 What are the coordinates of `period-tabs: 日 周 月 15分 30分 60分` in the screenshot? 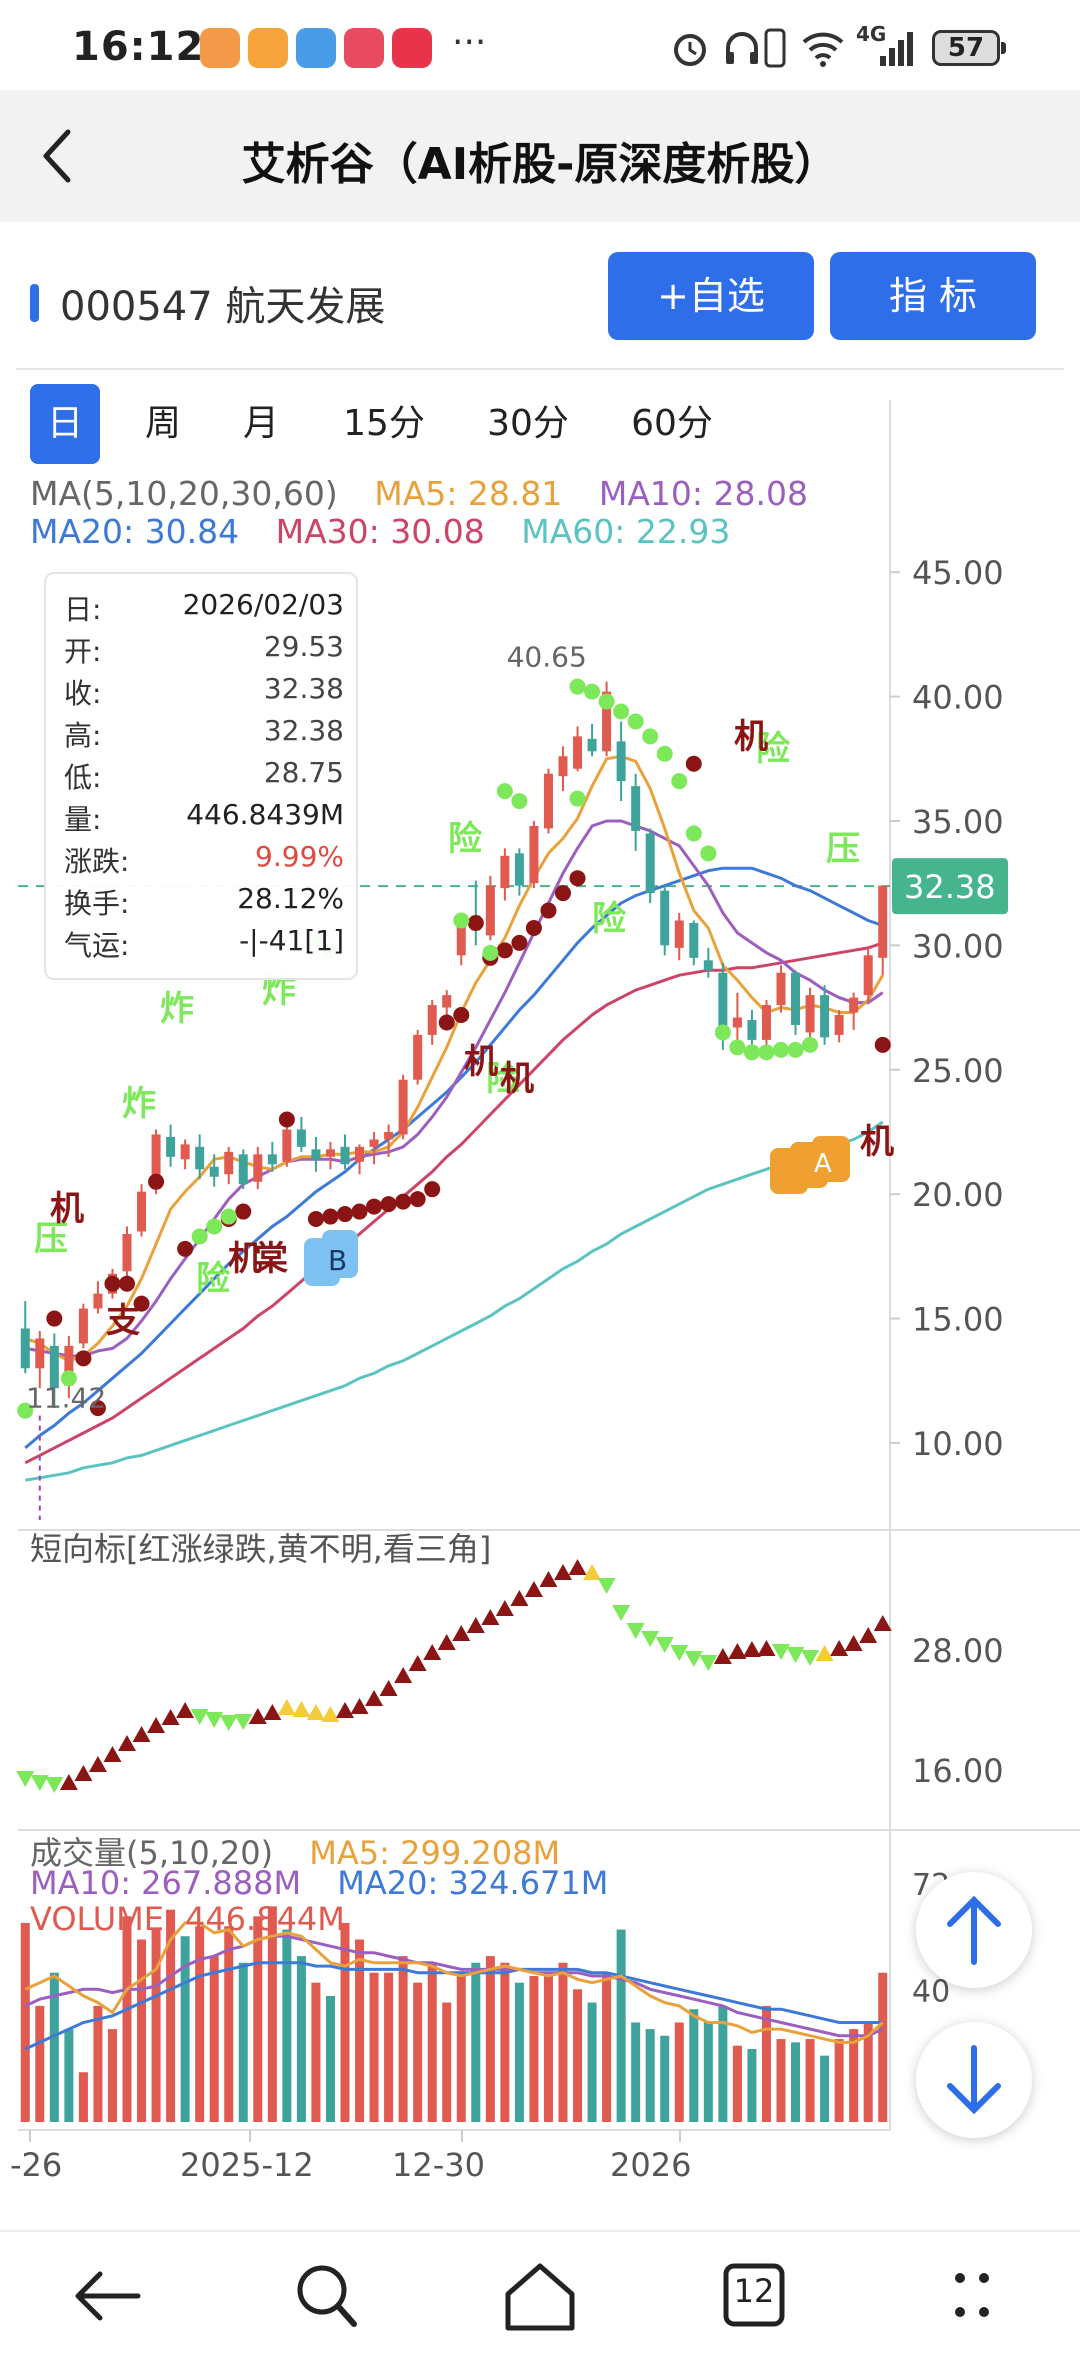 It's located at (540, 424).